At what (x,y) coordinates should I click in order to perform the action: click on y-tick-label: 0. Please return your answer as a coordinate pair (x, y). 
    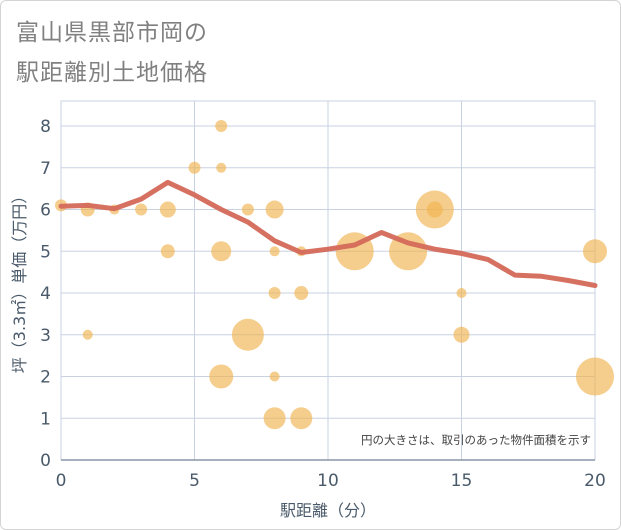
    Looking at the image, I should click on (45, 461).